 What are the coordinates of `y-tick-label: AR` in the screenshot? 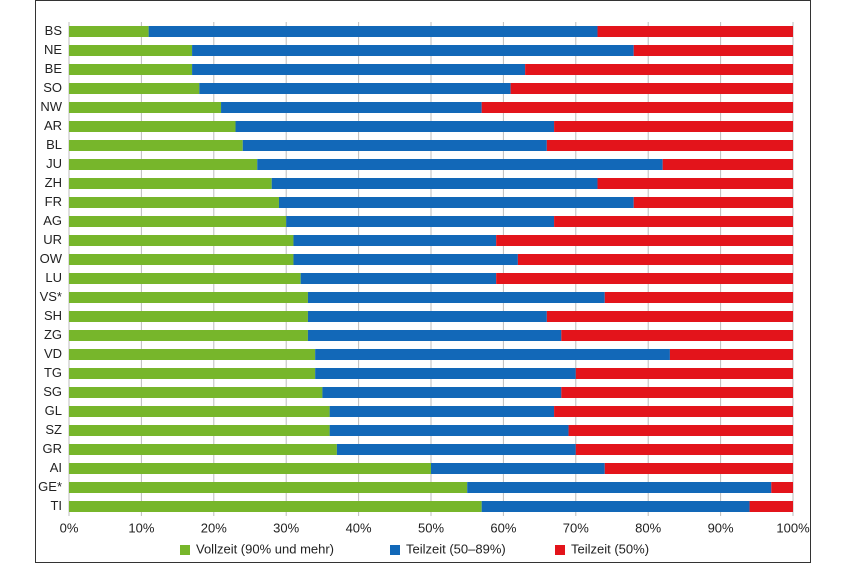 It's located at (53, 125).